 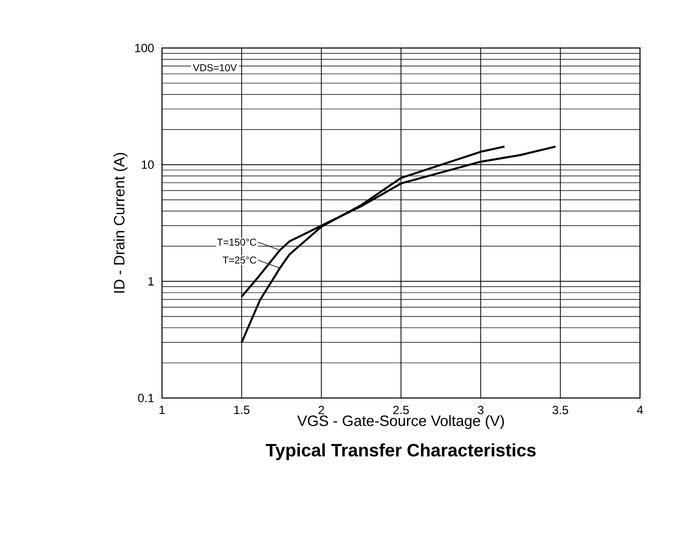 What do you see at coordinates (401, 410) in the screenshot?
I see `x-tick-label: 2.5` at bounding box center [401, 410].